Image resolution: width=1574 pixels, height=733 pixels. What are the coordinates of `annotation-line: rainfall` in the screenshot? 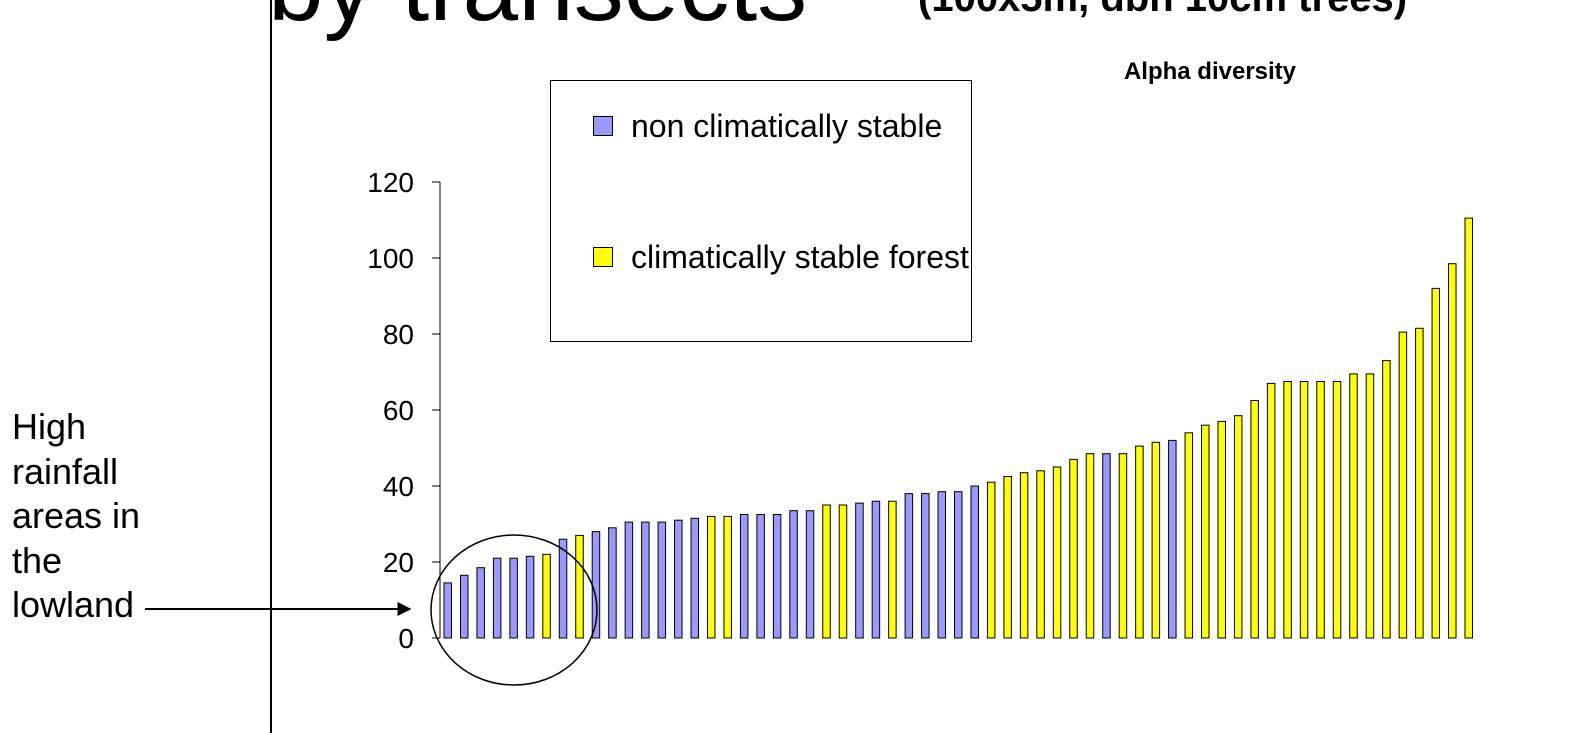 It's located at (65, 471).